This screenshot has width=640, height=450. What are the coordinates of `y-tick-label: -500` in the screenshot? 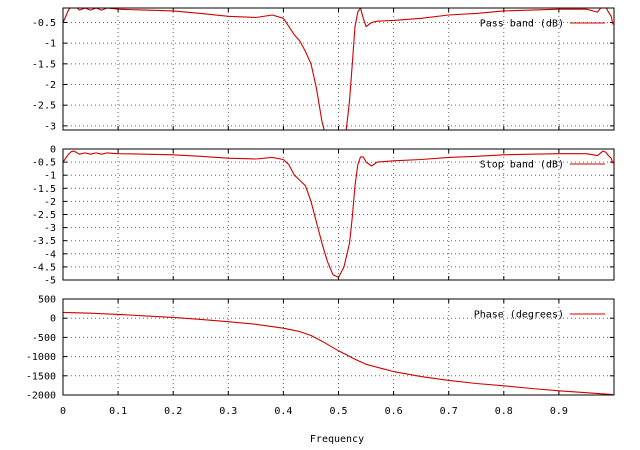 It's located at (44, 338).